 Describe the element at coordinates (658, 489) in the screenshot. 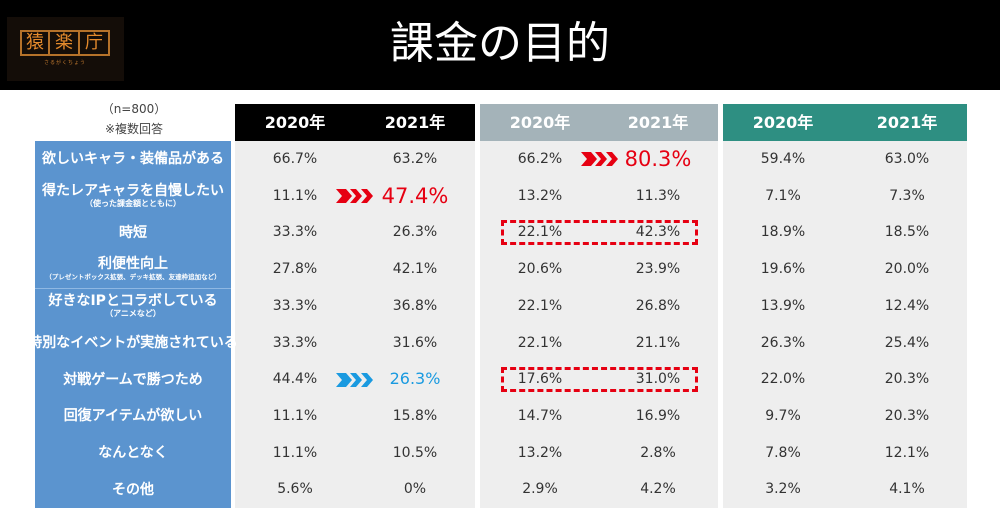

I see `value-cell: 4.2%` at that location.